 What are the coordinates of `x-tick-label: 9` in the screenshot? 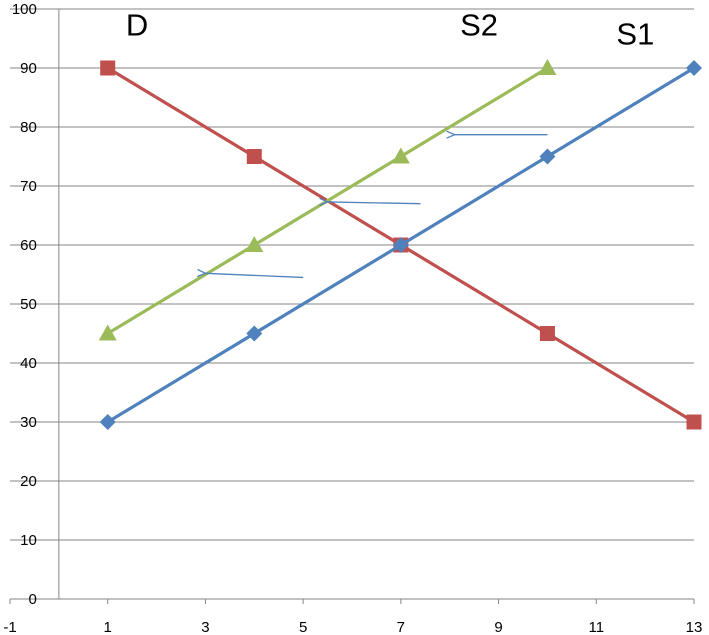 It's located at (498, 627).